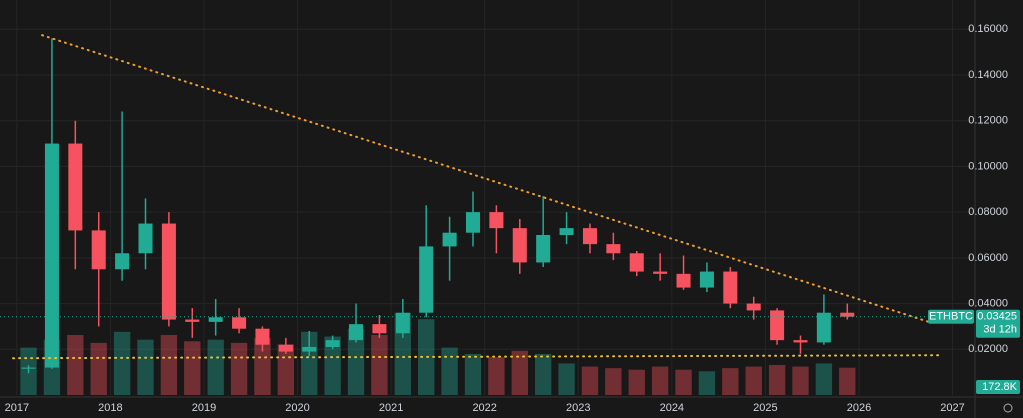  I want to click on symbol-badge, so click(951, 316).